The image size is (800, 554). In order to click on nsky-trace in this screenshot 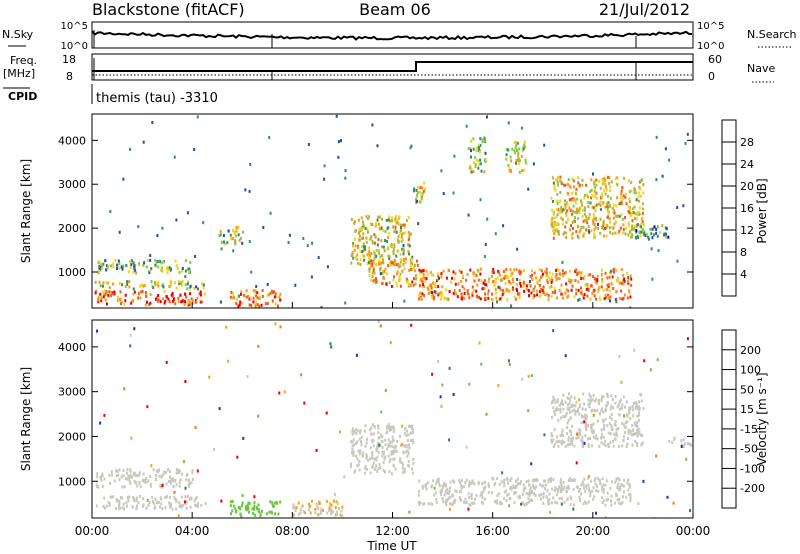, I will do `click(392, 35)`.